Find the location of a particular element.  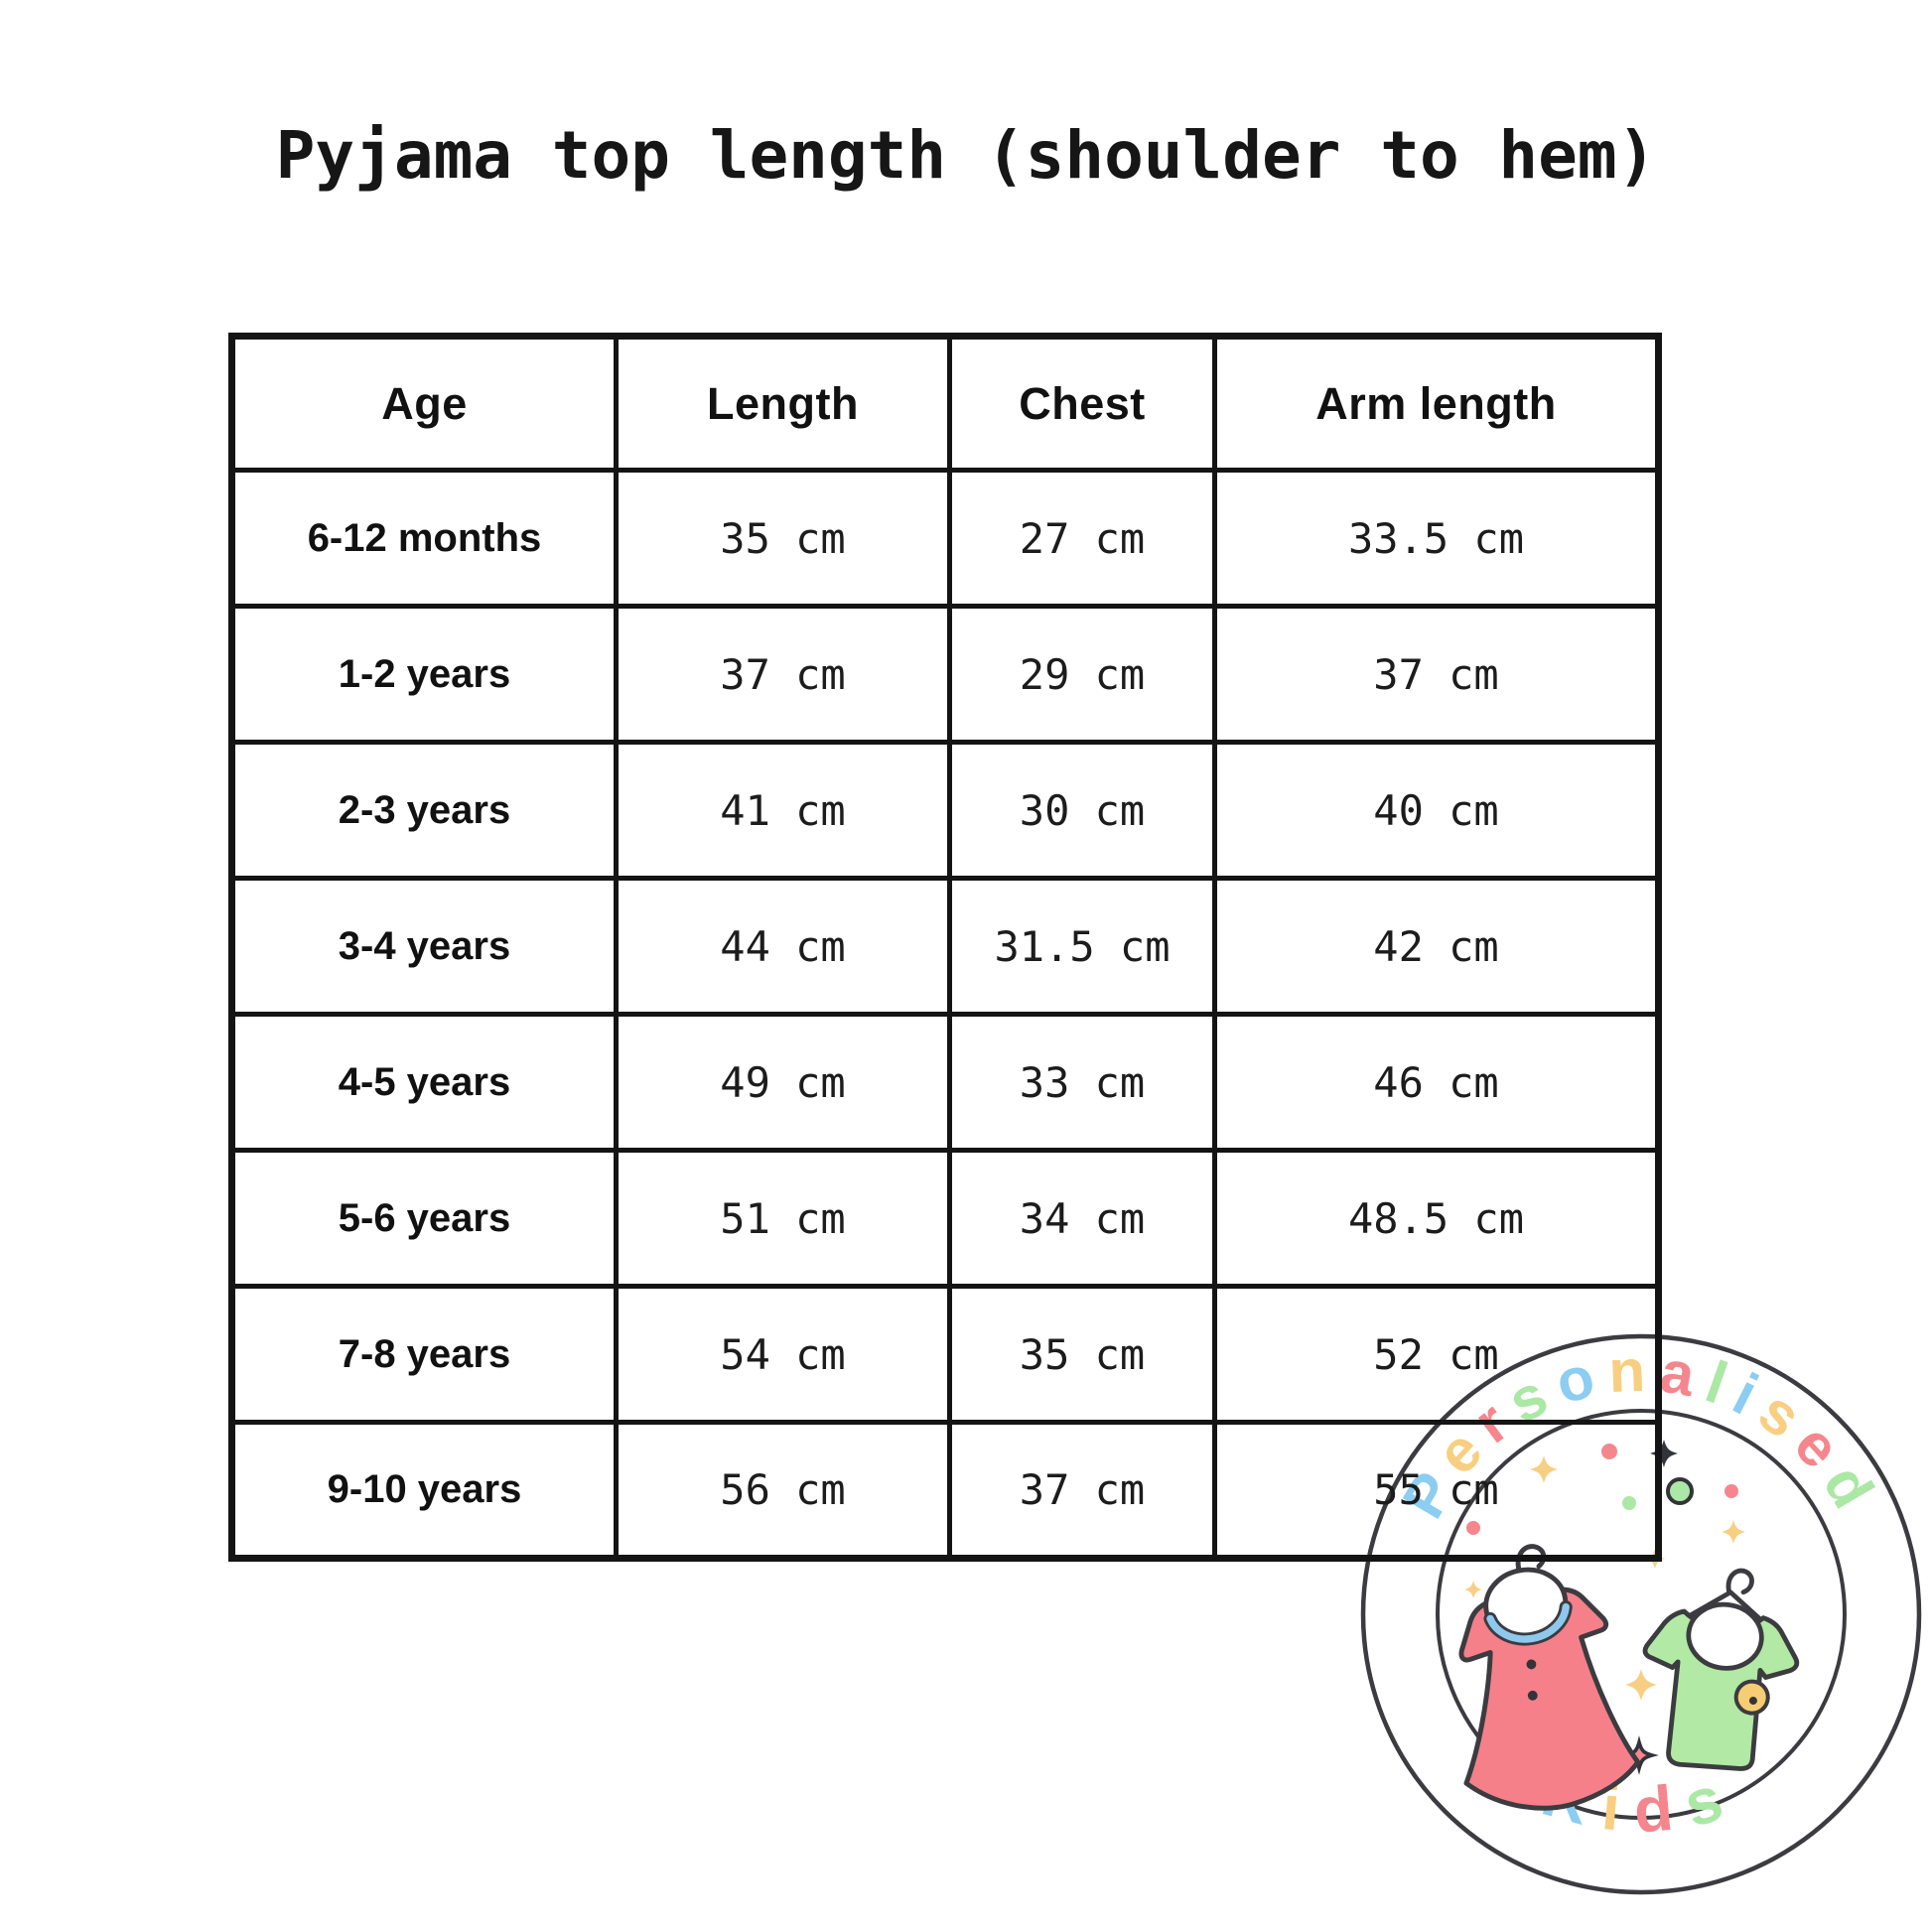

arm-length-cell: 42 cm is located at coordinates (1436, 947).